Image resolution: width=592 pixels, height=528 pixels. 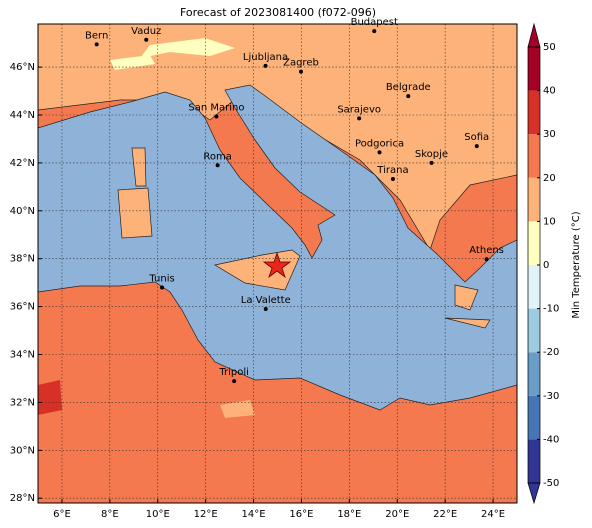 I want to click on forecast-star, so click(x=277, y=265).